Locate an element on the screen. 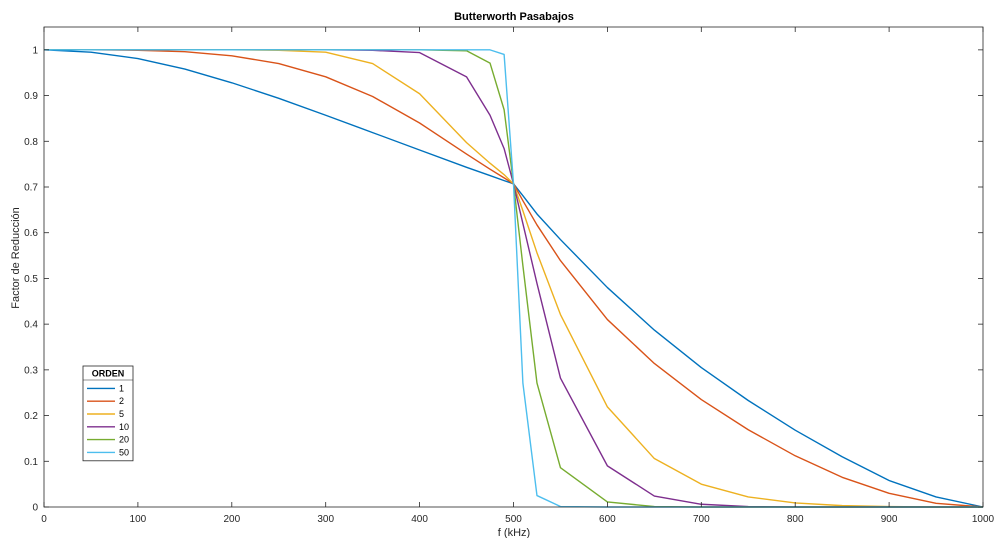  y-axis-label: Factor de Reducción is located at coordinates (16, 258).